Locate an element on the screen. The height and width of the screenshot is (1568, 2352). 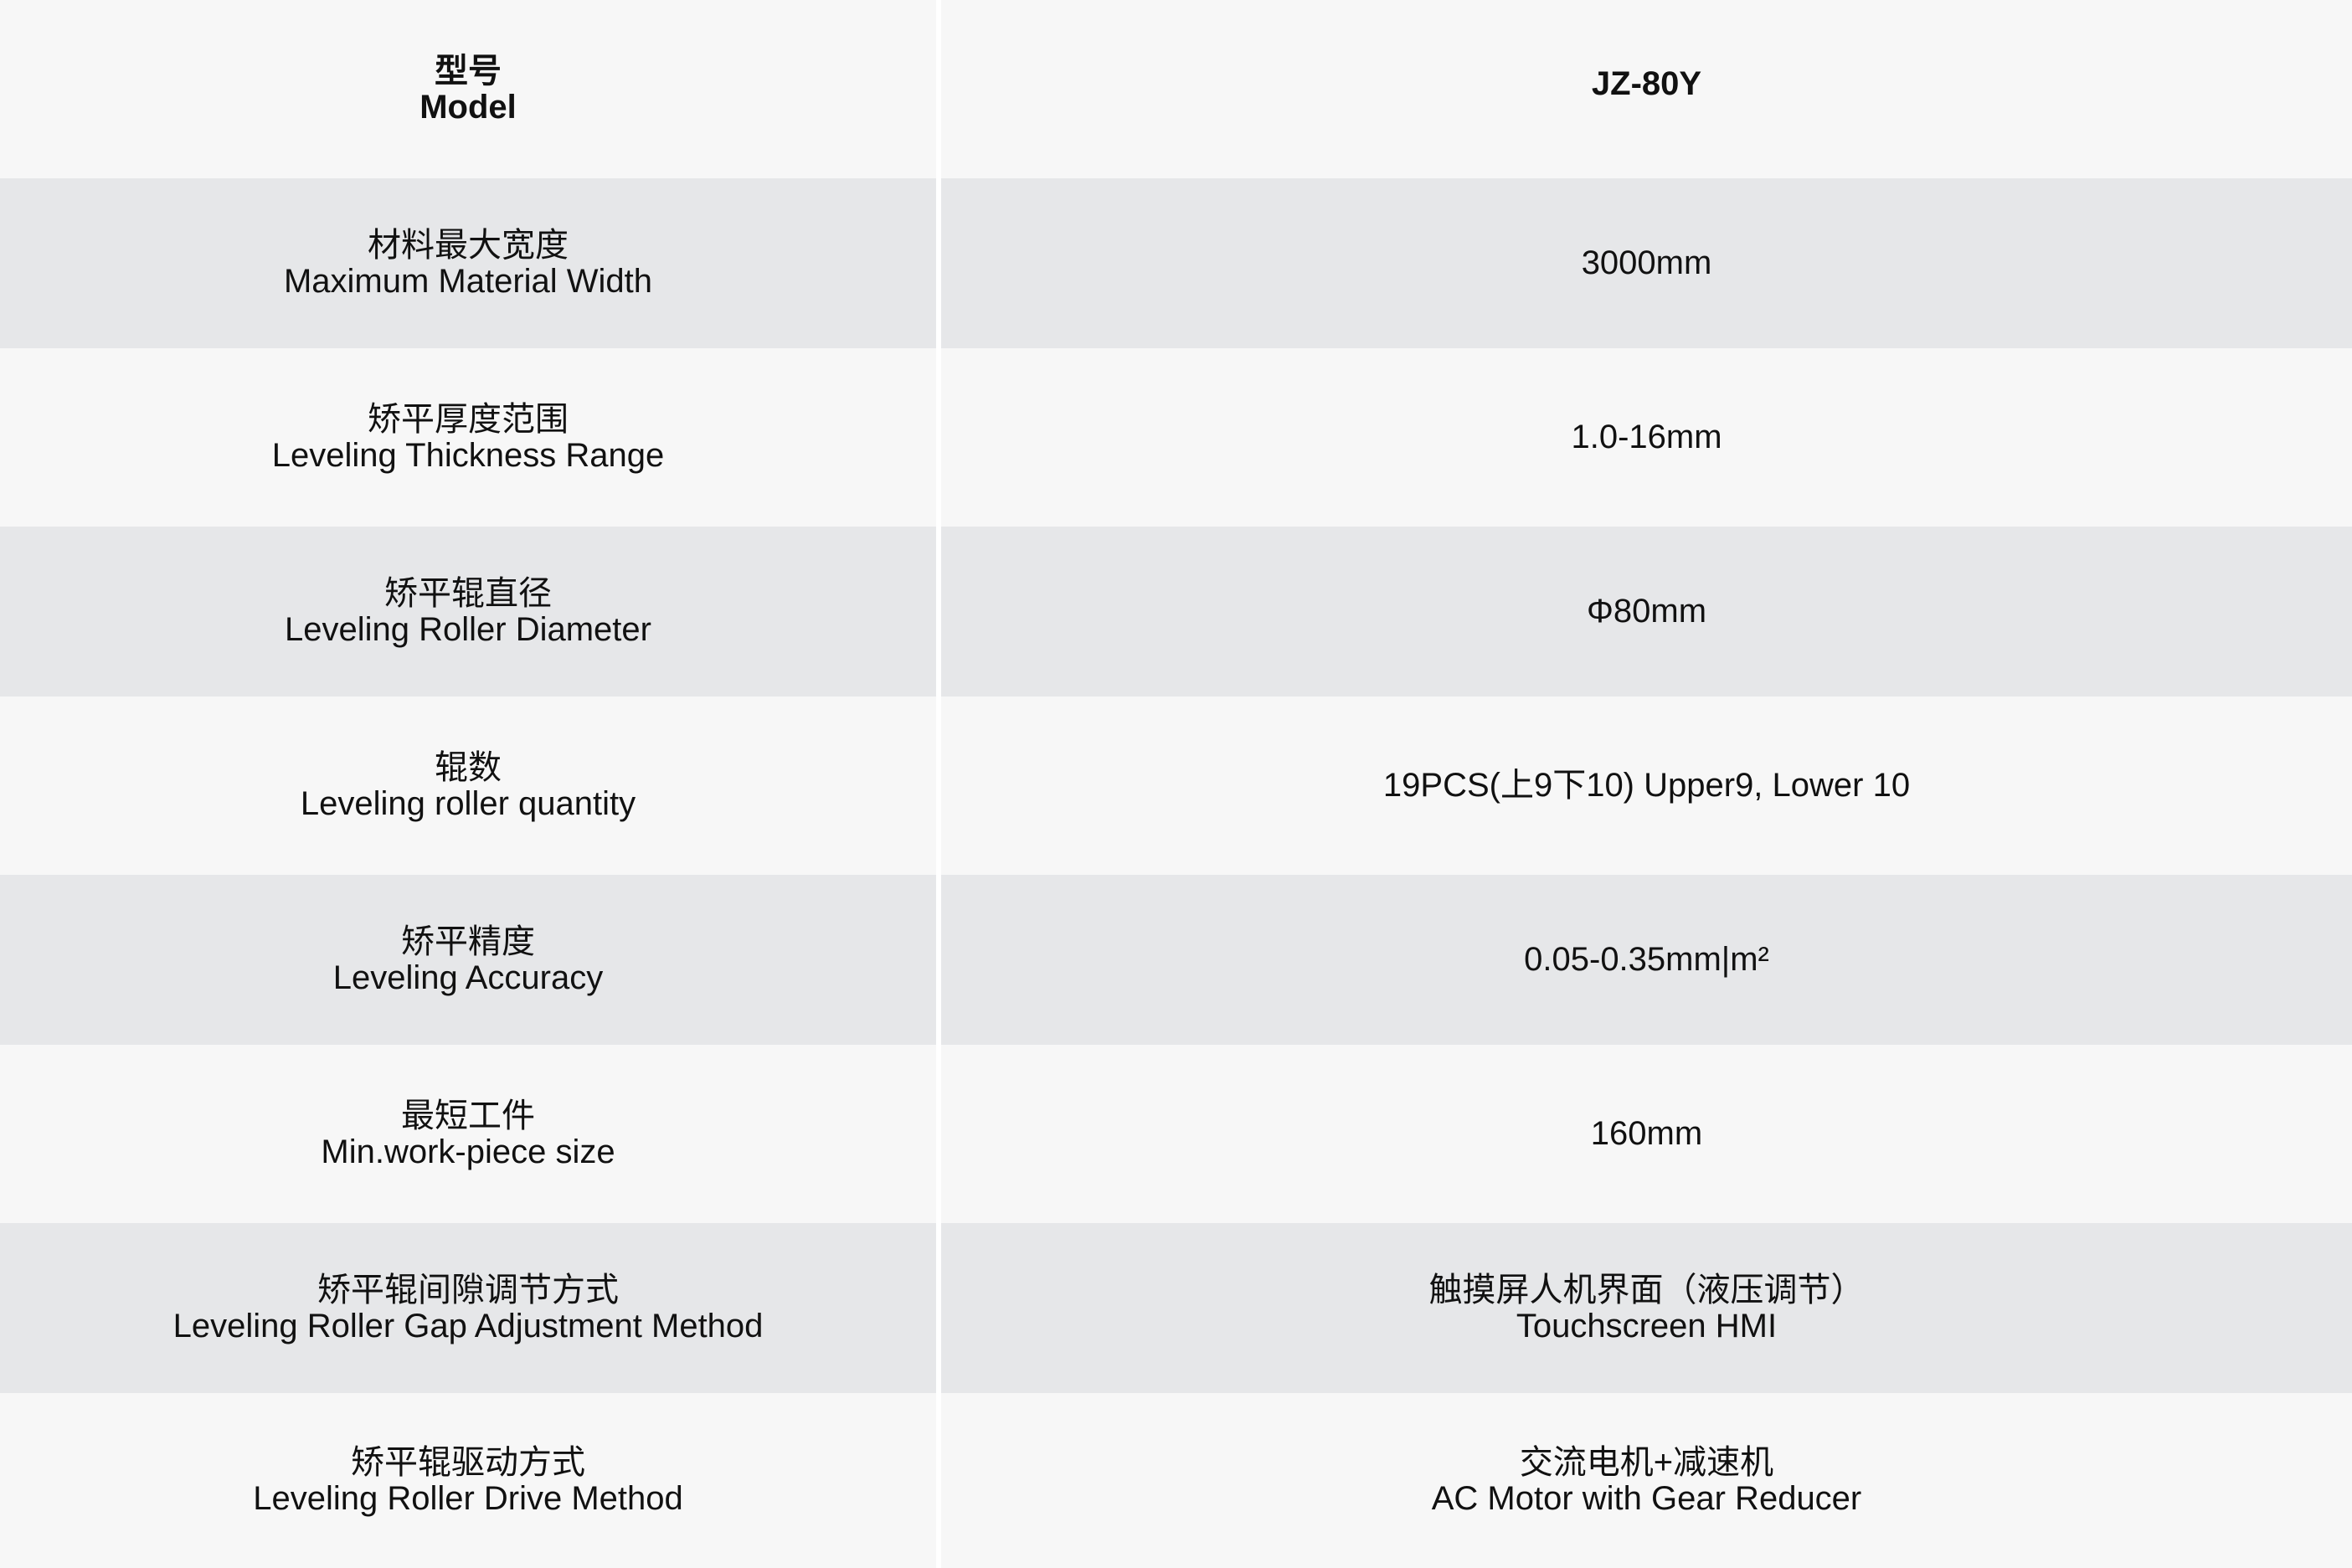
spec-label-cn: 矫平厚度范围 is located at coordinates (468, 419).